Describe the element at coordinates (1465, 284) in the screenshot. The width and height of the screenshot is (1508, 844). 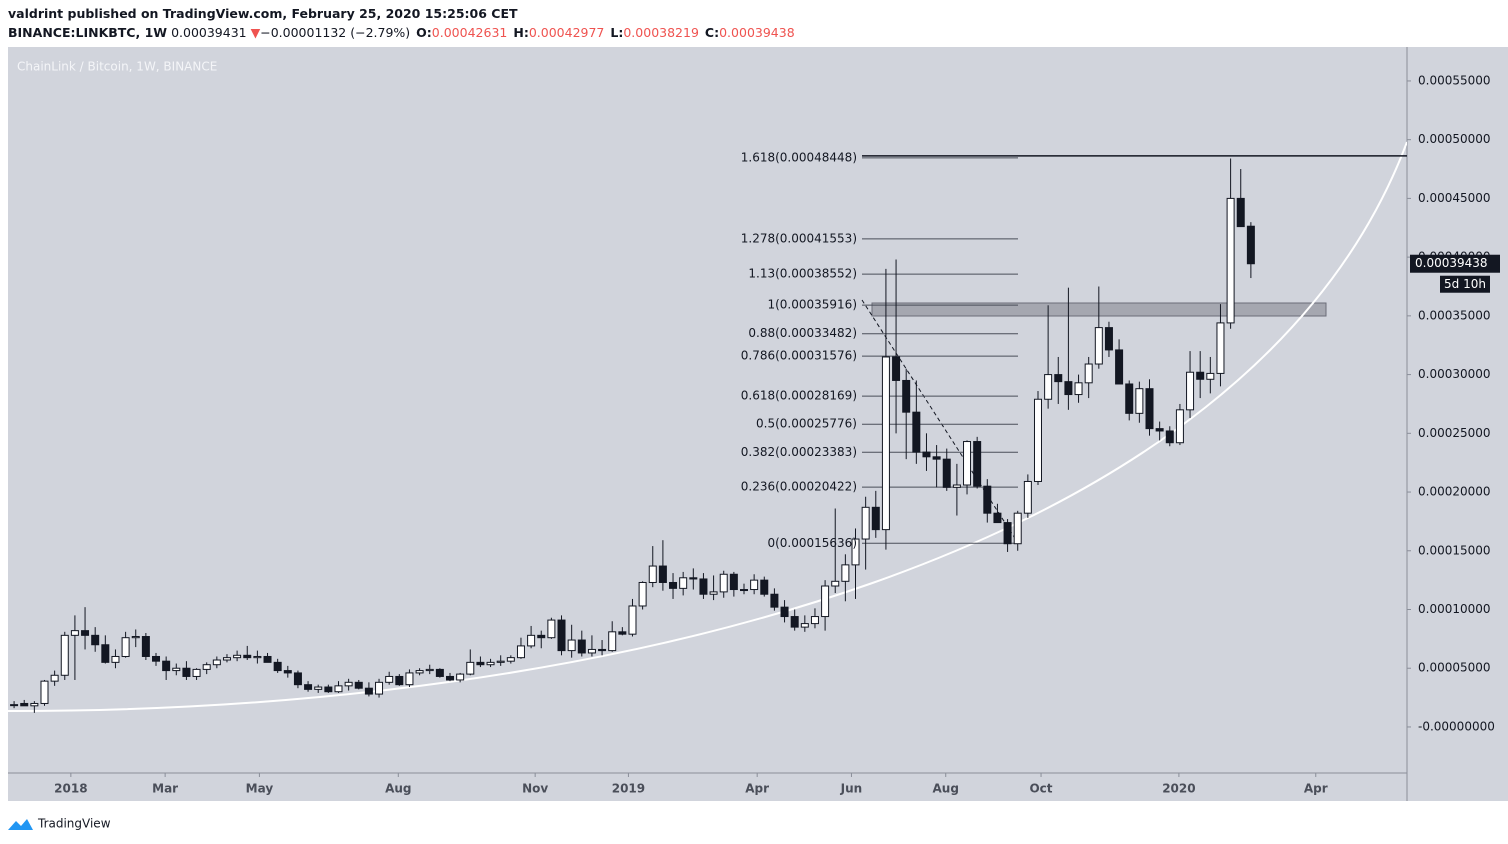
I see `countdown: 5d 10h` at that location.